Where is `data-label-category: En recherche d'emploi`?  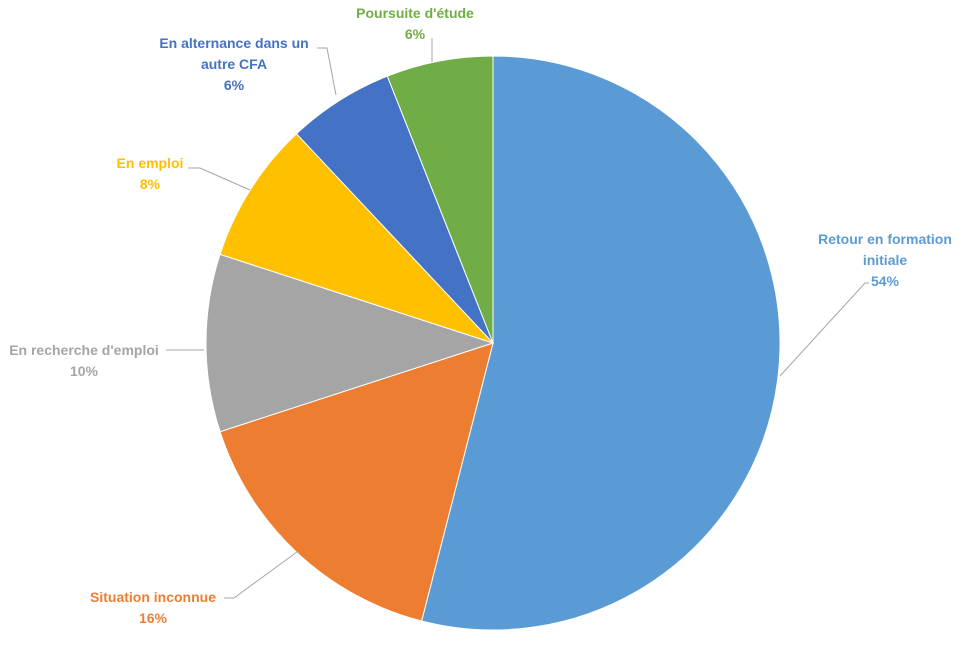
data-label-category: En recherche d'emploi is located at coordinates (84, 350).